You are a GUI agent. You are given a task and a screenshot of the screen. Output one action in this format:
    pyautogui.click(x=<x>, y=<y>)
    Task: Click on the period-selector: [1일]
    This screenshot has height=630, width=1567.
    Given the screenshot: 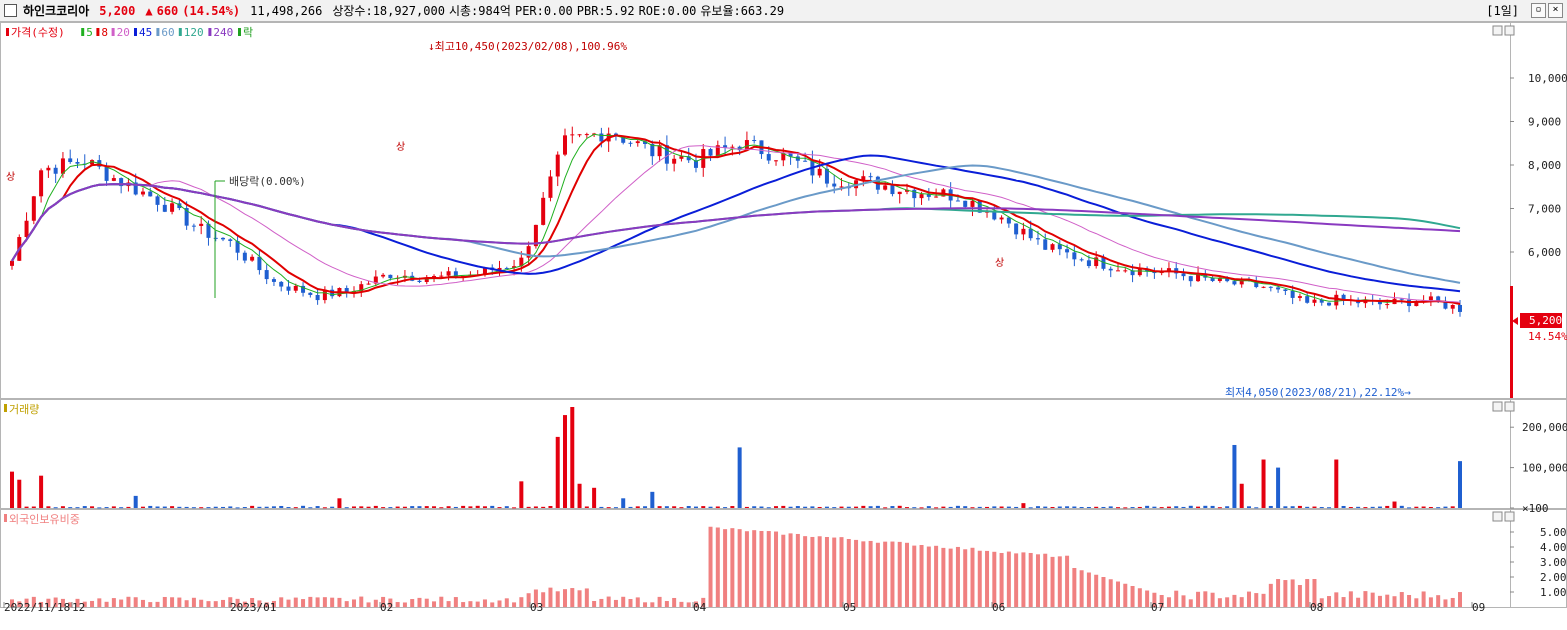 What is the action you would take?
    pyautogui.click(x=1502, y=11)
    